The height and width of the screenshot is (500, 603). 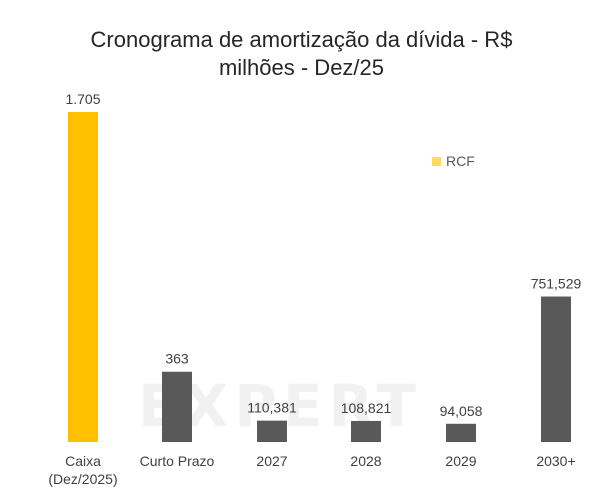 I want to click on chart-title-line-2: milhões - Dez/25, so click(x=301, y=67).